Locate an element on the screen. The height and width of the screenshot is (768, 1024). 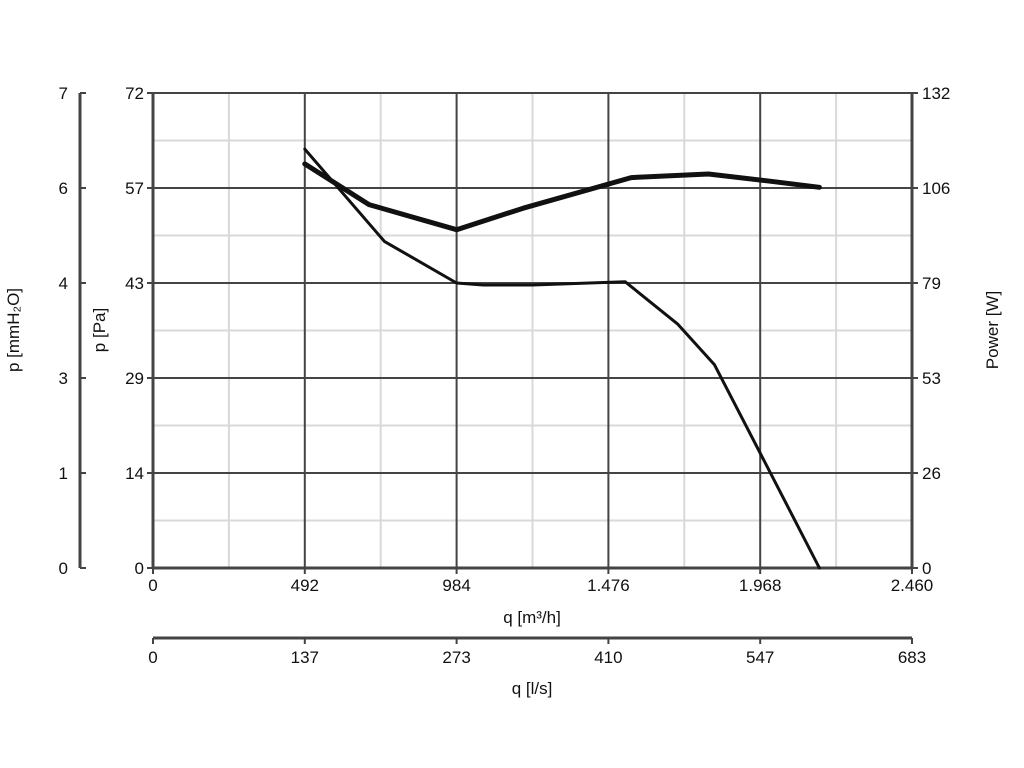
power-curve-line is located at coordinates (562, 197).